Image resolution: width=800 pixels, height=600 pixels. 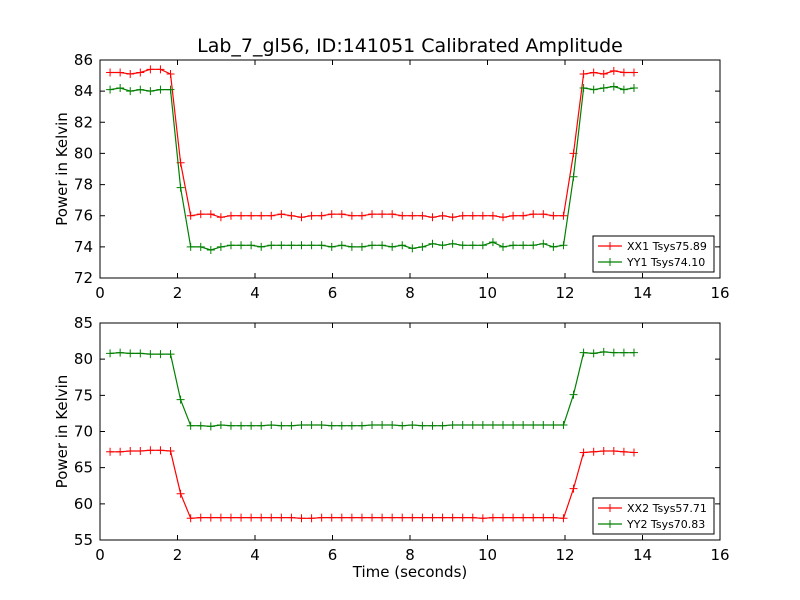 I want to click on legend-marker, so click(x=610, y=524).